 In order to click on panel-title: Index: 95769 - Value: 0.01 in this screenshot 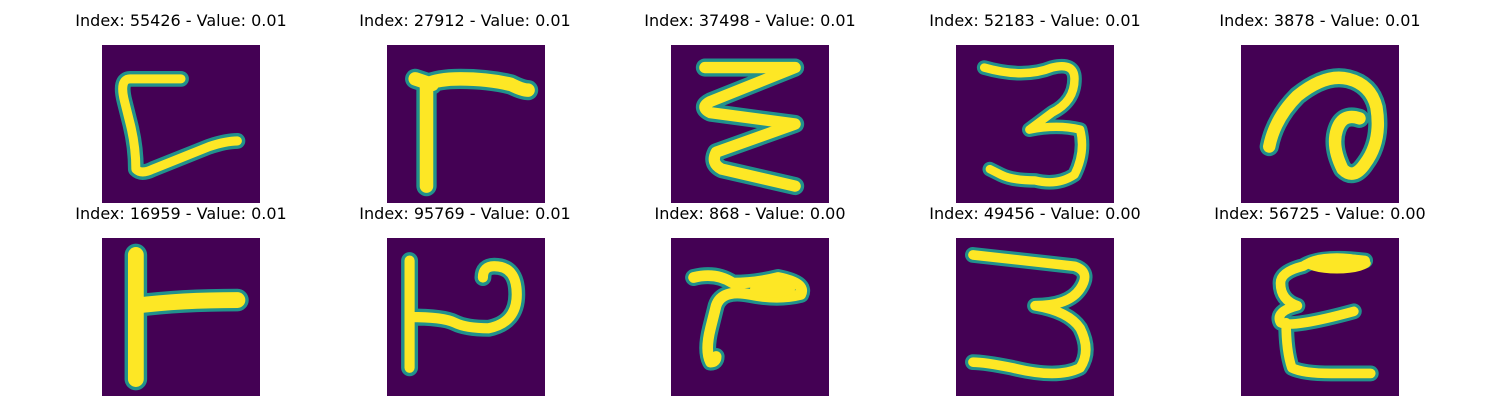, I will do `click(465, 213)`.